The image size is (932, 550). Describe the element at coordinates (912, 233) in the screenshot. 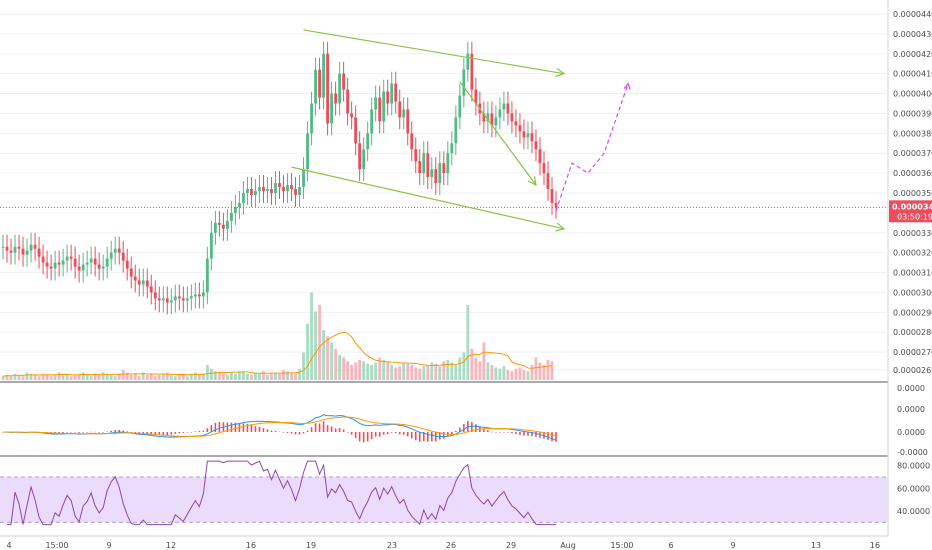

I see `price-tick-label: 0.00003300` at that location.